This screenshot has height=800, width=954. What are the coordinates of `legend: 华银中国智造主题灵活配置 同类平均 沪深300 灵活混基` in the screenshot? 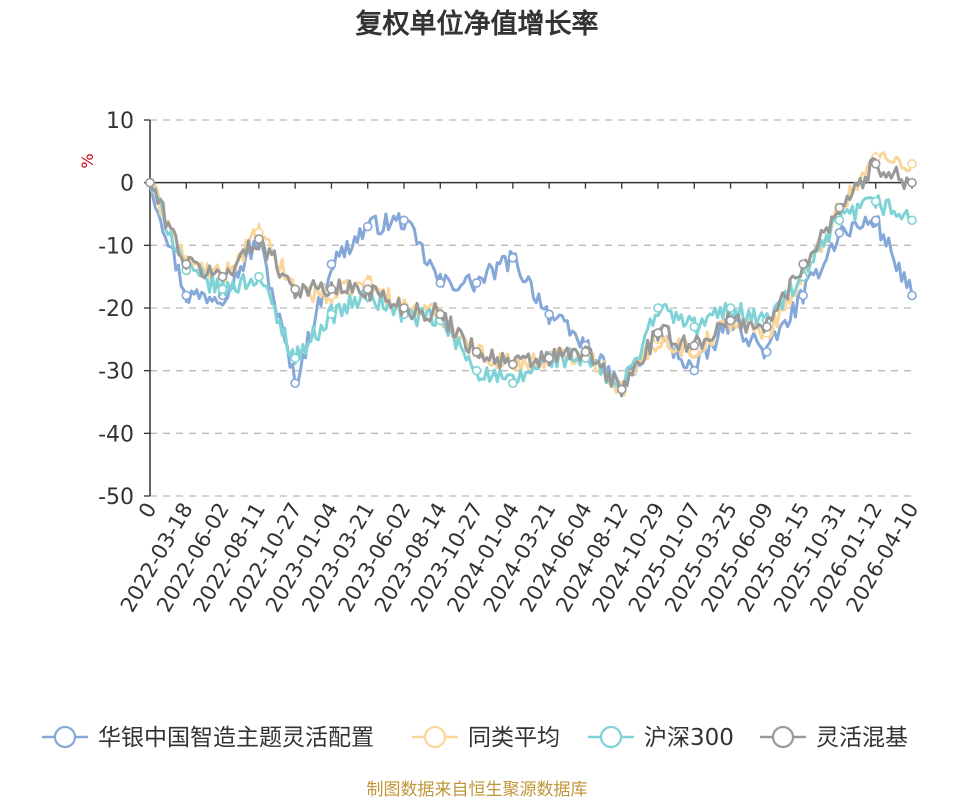 It's located at (475, 738).